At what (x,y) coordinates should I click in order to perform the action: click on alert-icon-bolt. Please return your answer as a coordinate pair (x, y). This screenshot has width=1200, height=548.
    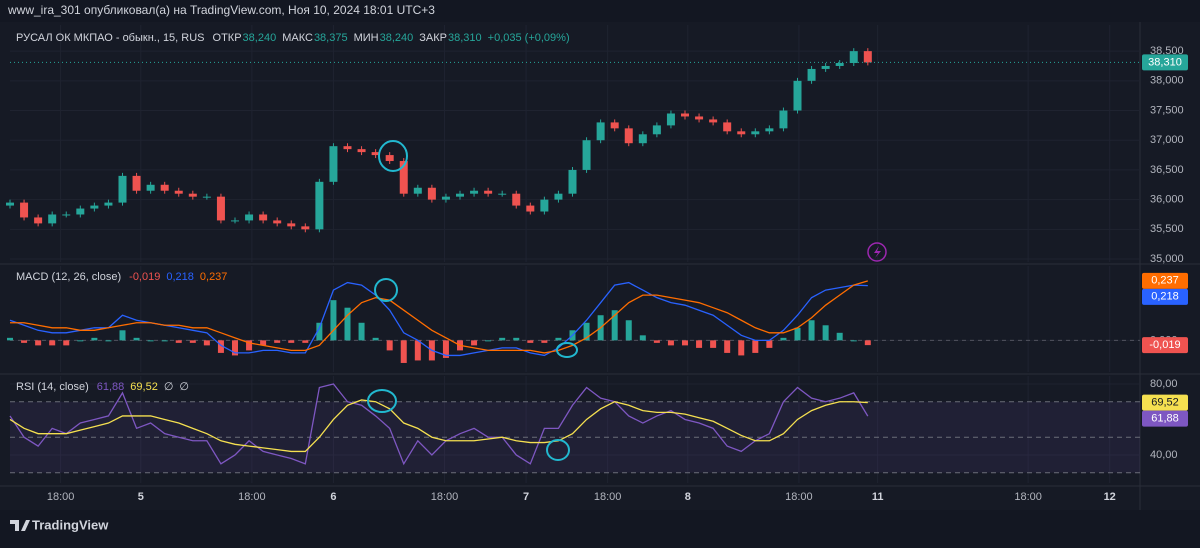
    Looking at the image, I should click on (877, 252).